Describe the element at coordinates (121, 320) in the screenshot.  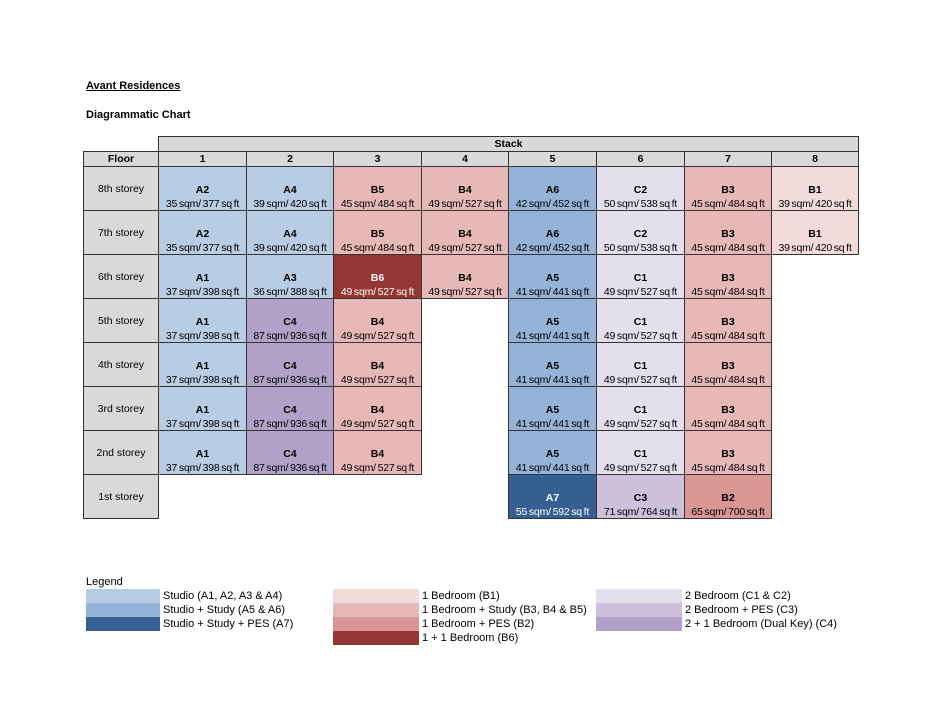
I see `floor-label: 5th storey` at that location.